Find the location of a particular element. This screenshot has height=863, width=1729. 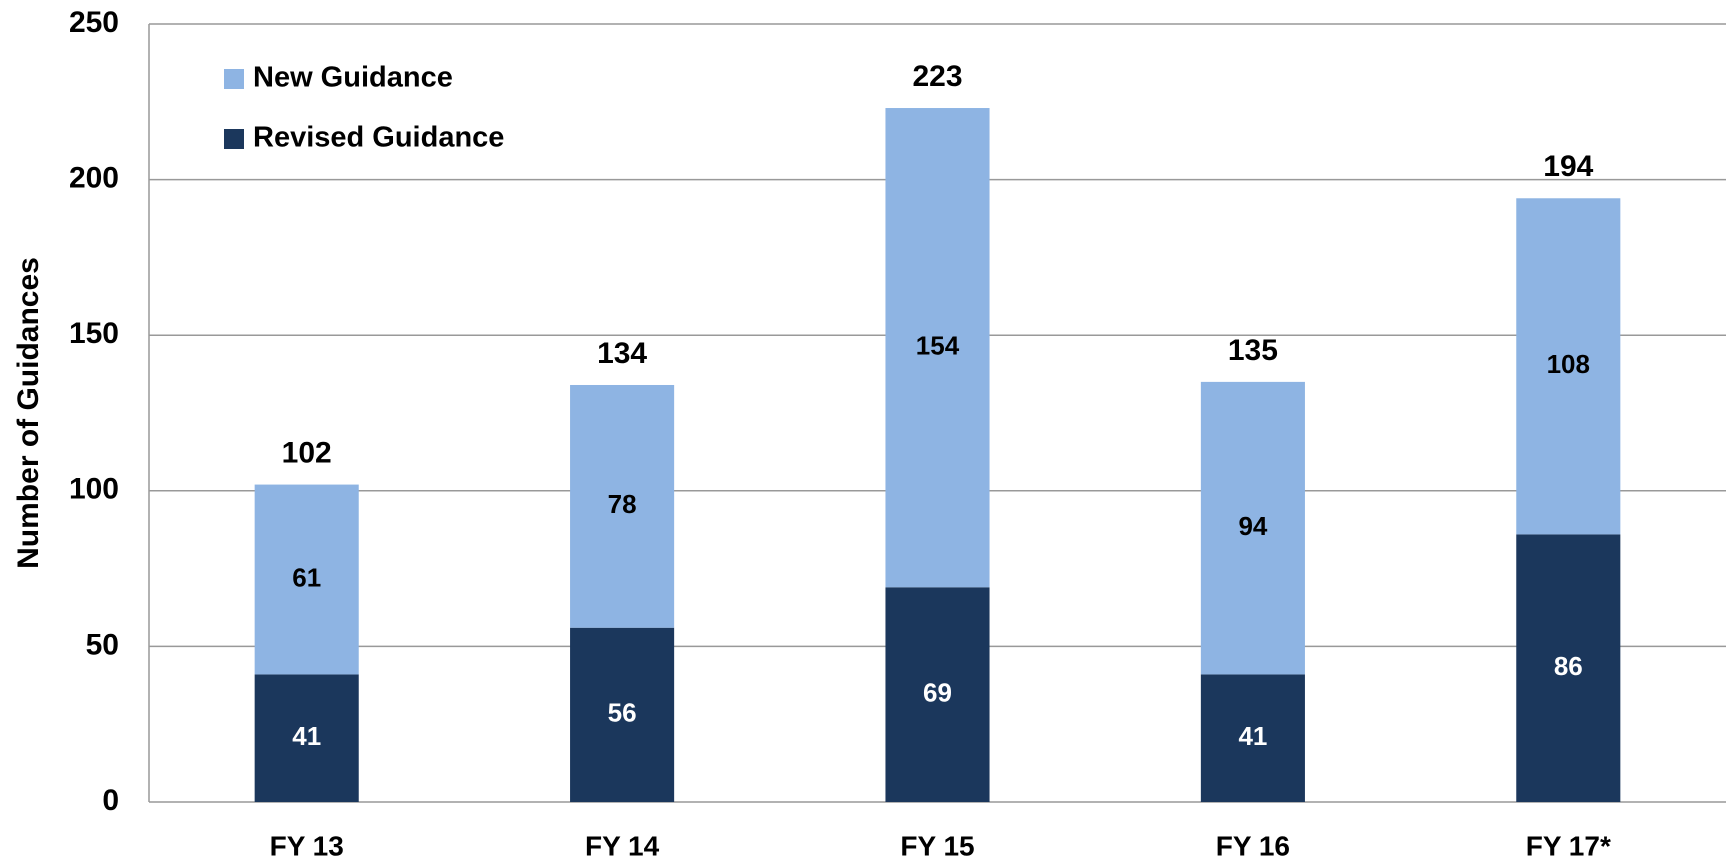

value-label: 69 is located at coordinates (937, 693).